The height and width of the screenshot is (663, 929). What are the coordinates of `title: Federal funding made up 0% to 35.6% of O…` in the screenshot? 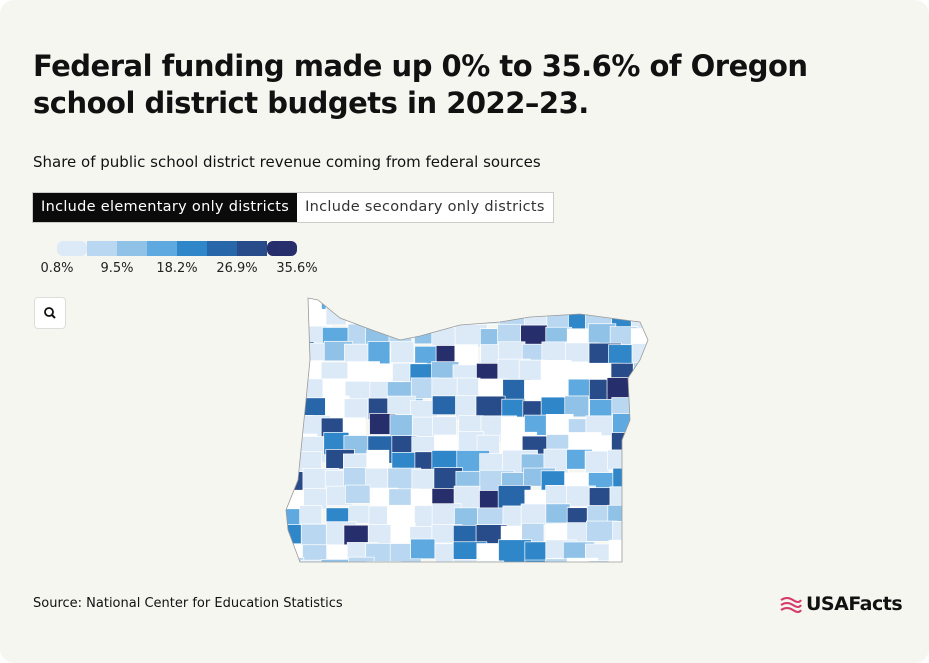 It's located at (420, 84).